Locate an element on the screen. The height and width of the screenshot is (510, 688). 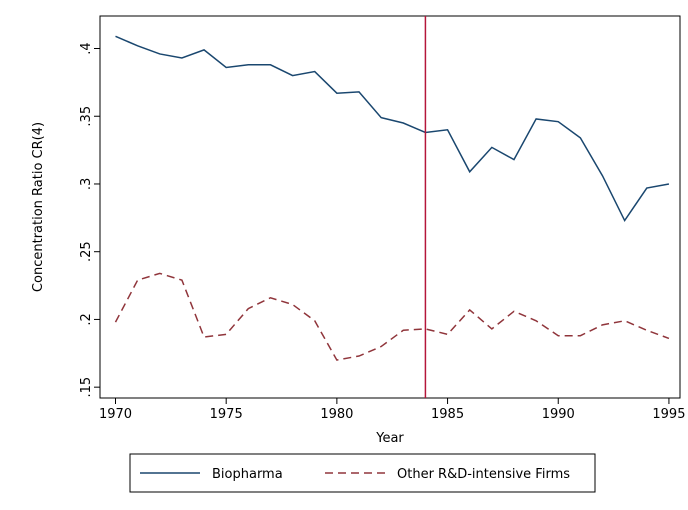
x-tick-label: 1985 is located at coordinates (447, 414).